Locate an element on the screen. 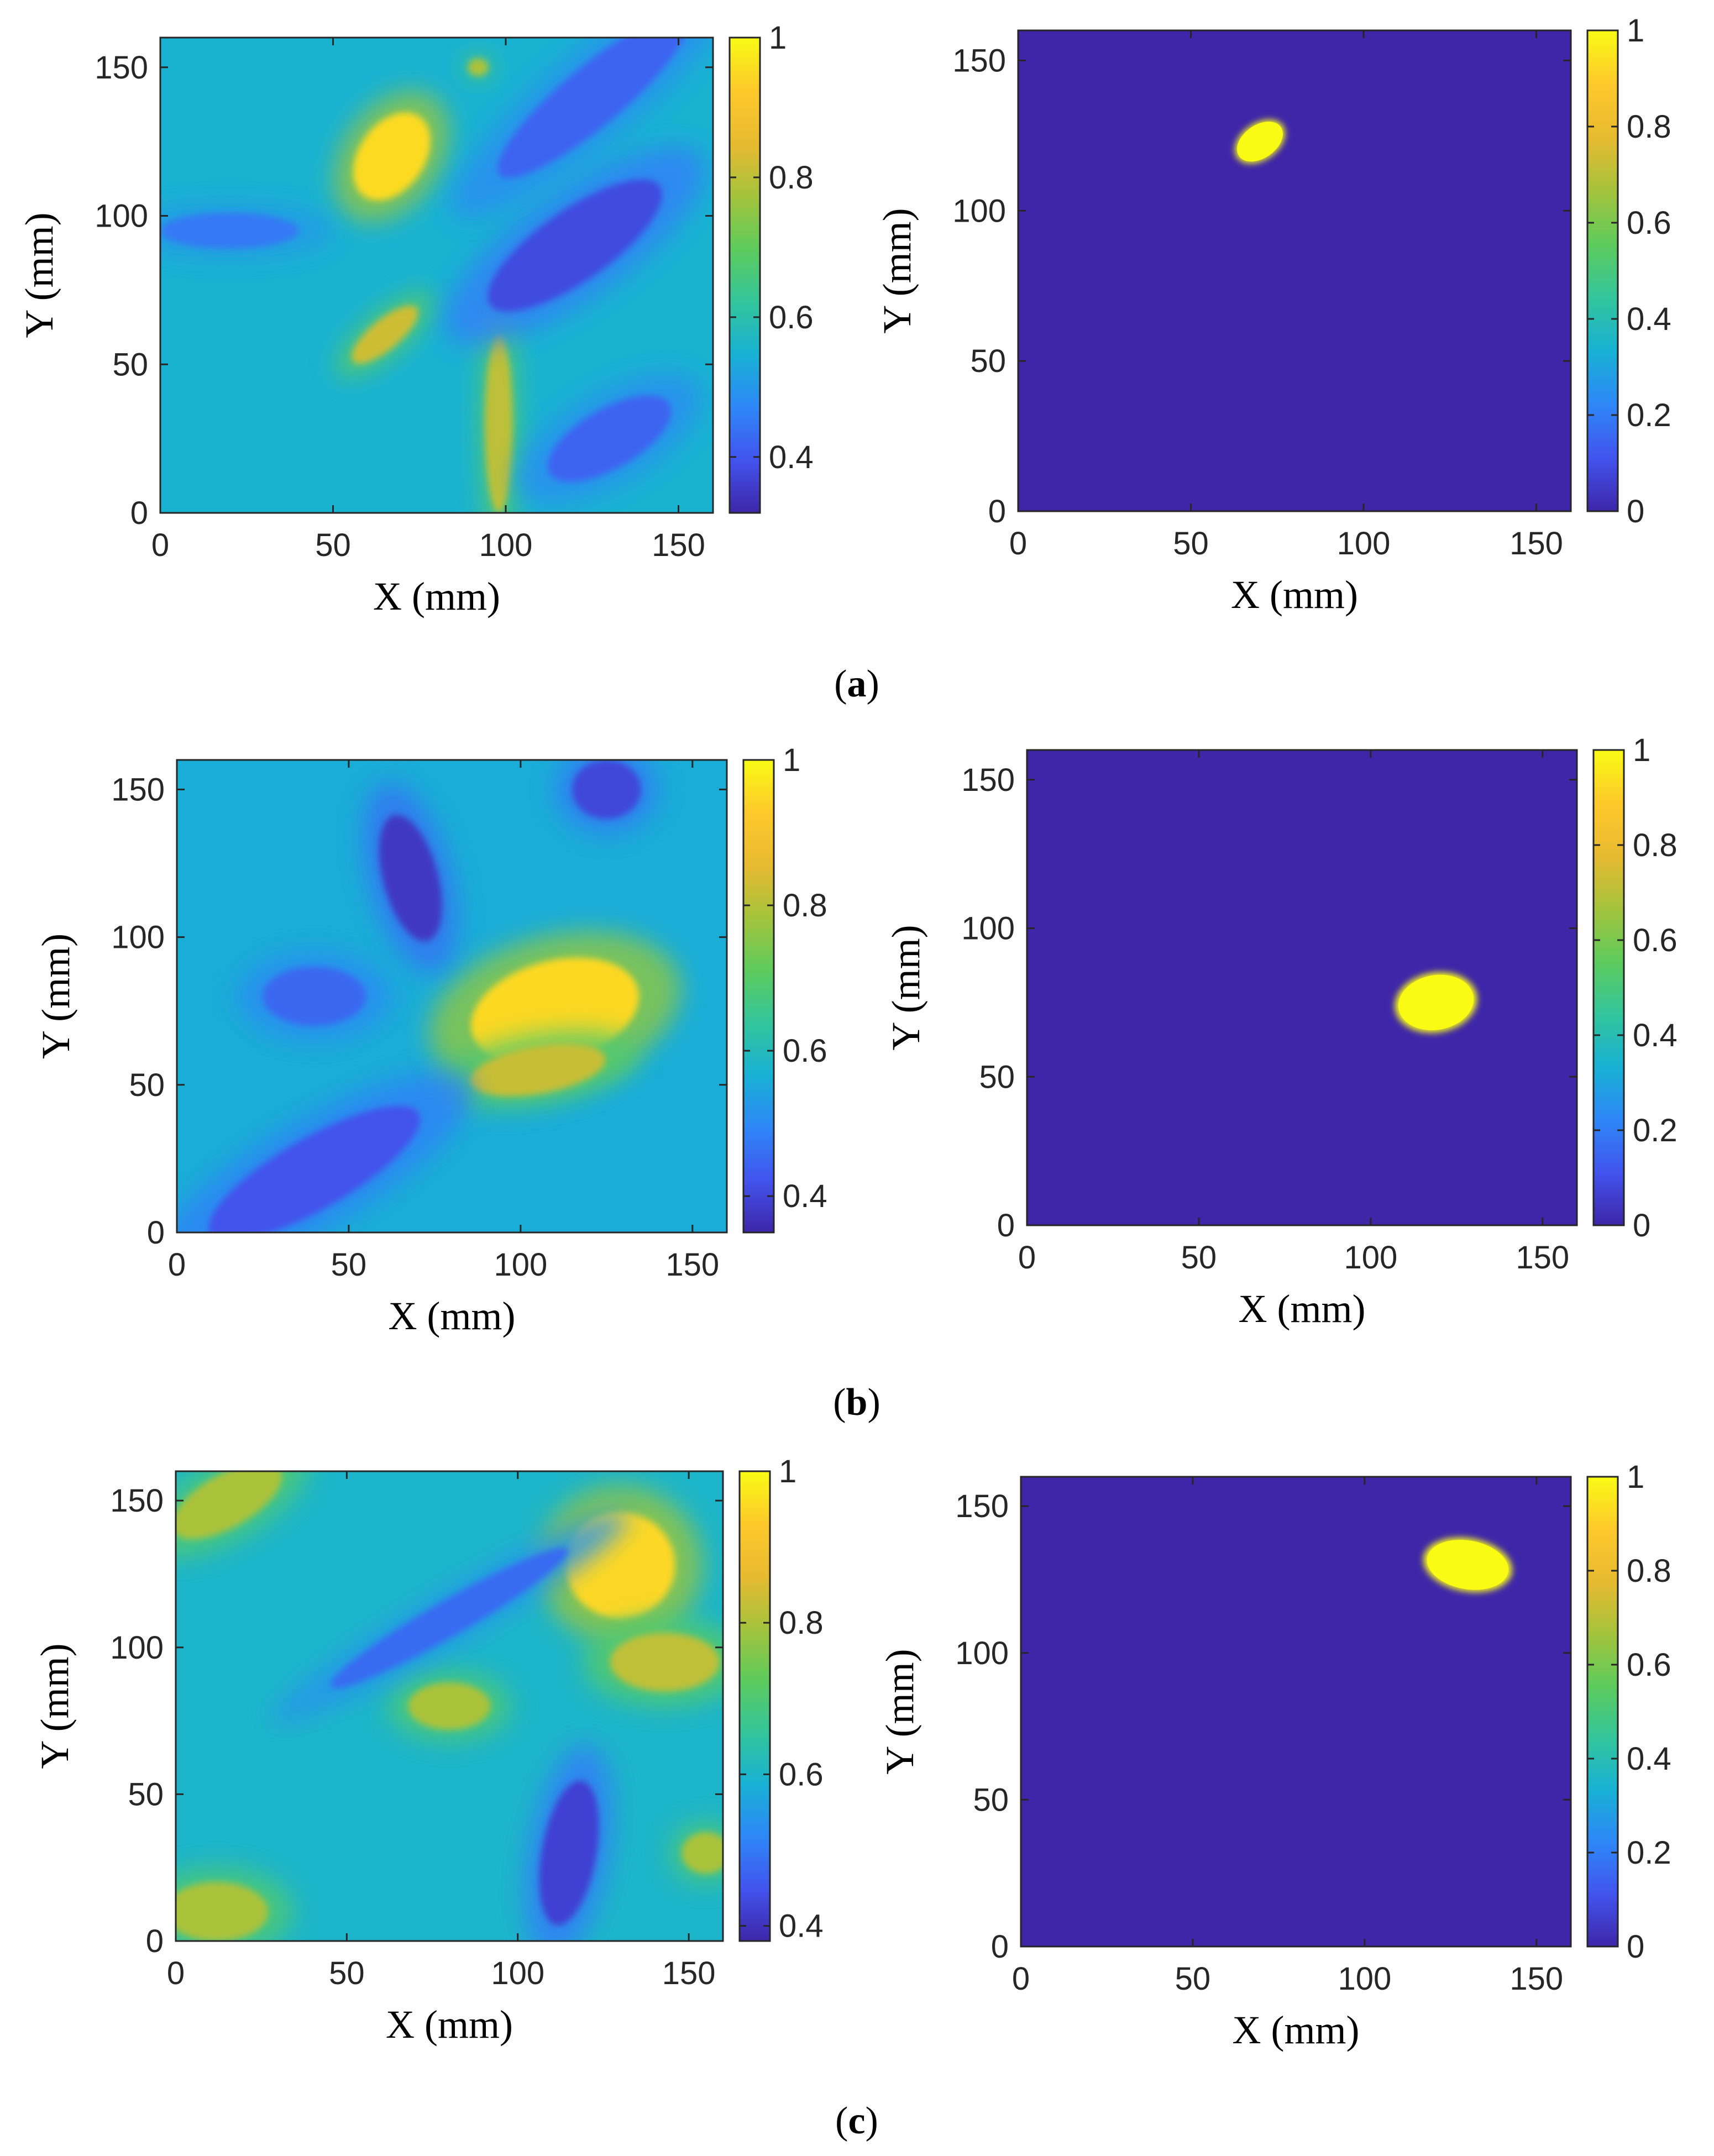 The image size is (1714, 2156). panel-c-left-colorbar-label: 0.6 is located at coordinates (801, 1774).